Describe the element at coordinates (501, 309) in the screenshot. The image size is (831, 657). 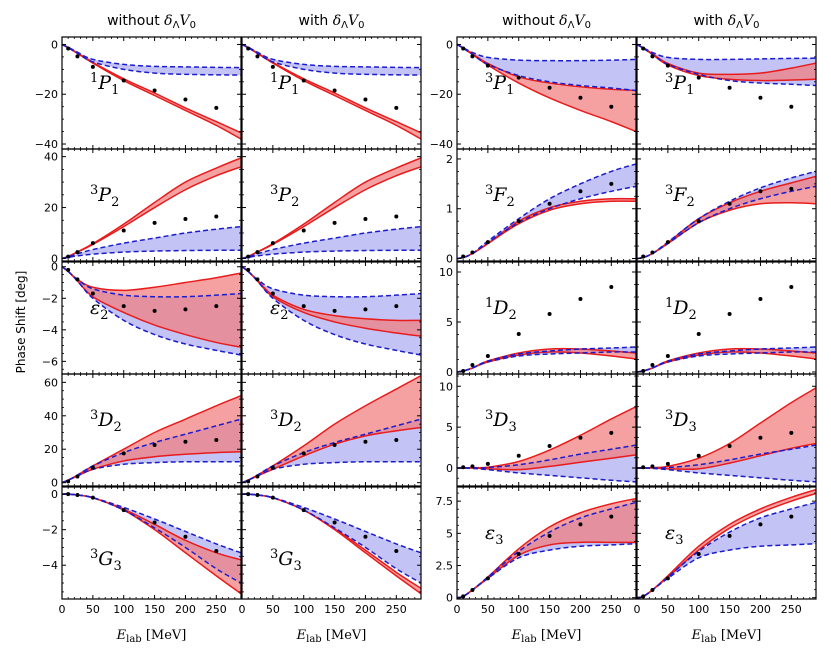
I see `panel-label: 1D2` at that location.